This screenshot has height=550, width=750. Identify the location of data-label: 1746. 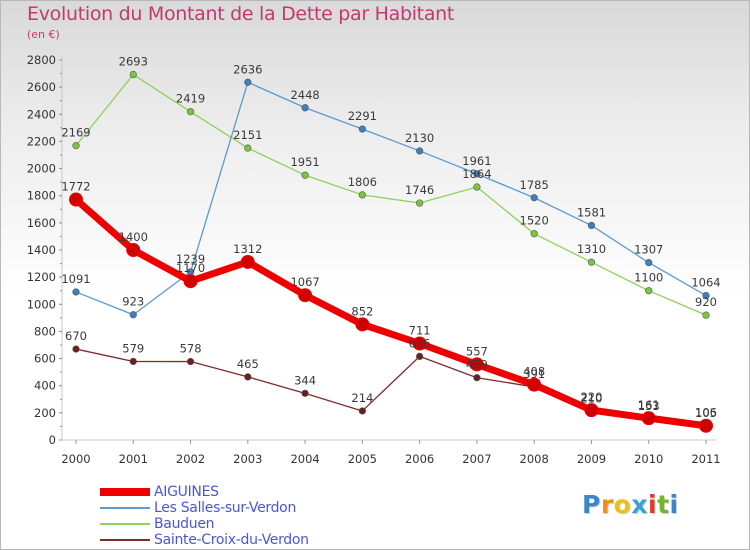
(419, 190).